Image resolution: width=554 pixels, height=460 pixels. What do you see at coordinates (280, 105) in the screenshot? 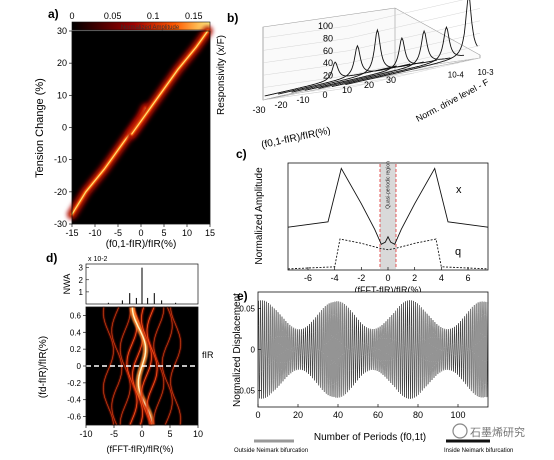
I see `x-tick-label: -20` at bounding box center [280, 105].